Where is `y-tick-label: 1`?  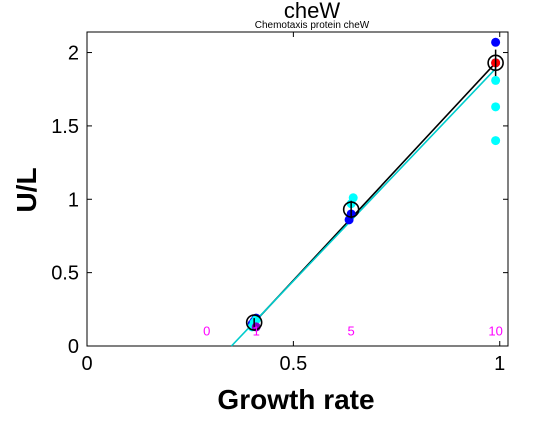 y-tick-label: 1 is located at coordinates (73, 200).